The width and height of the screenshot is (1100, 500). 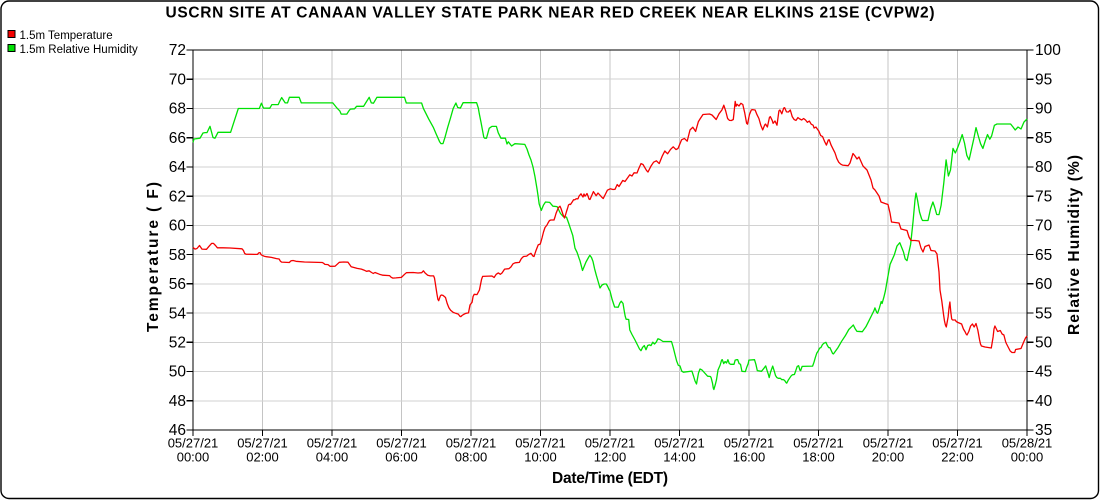 I want to click on svg-text: 58, so click(x=177, y=255).